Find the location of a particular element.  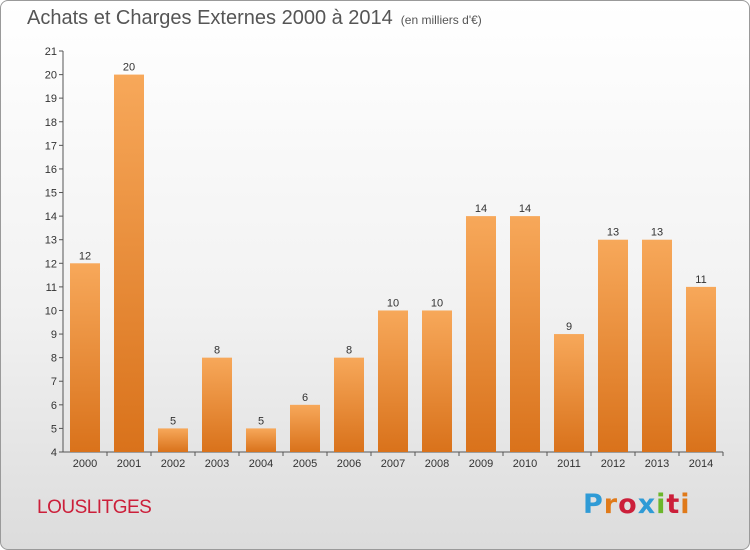

bar-2008 is located at coordinates (437, 381).